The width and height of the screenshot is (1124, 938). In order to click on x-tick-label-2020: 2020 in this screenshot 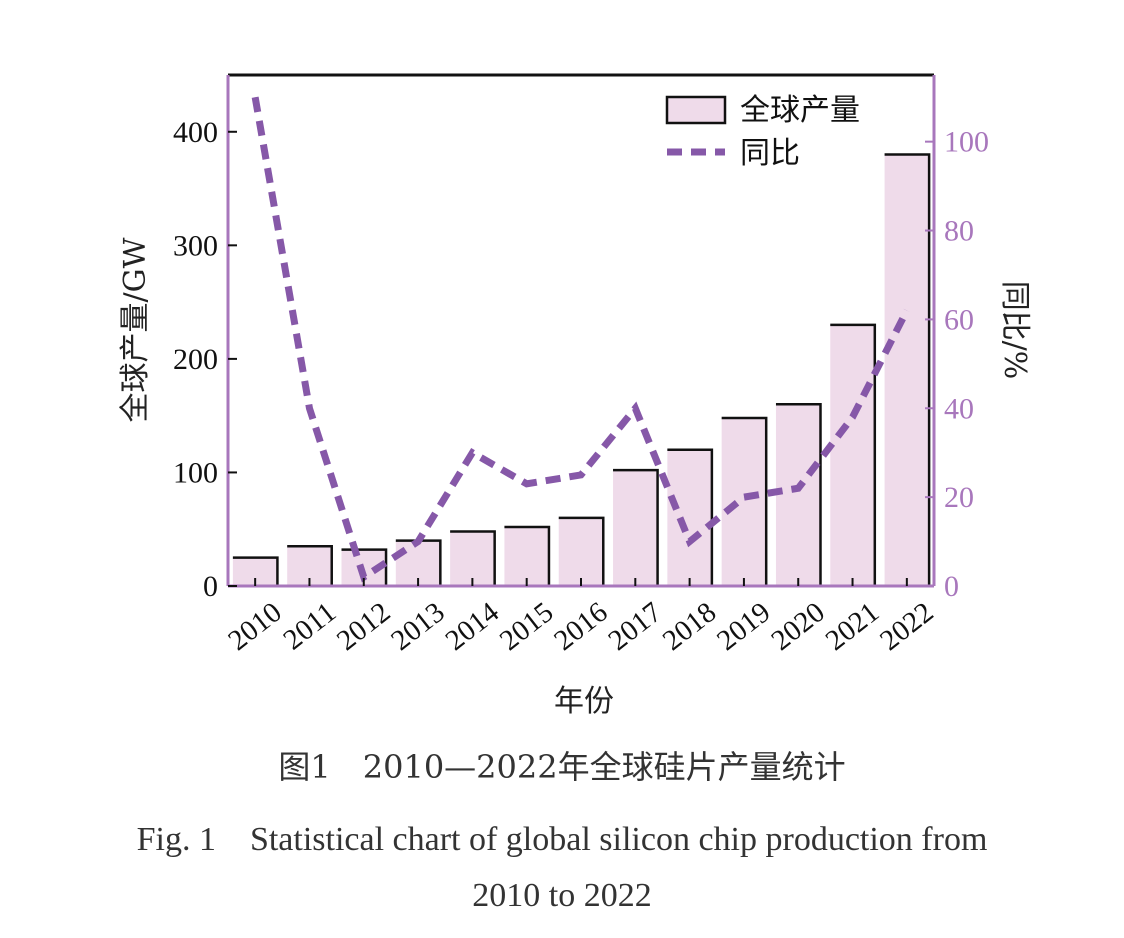, I will do `click(797, 626)`.